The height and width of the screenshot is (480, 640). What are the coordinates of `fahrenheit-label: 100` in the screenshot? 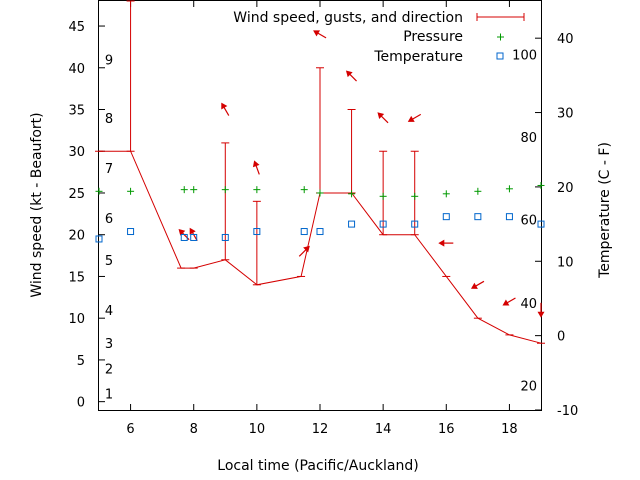 It's located at (524, 56).